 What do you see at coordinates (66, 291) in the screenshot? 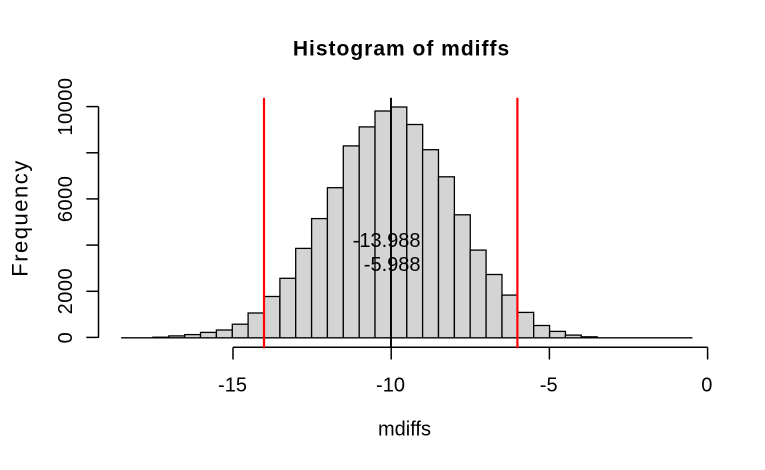
I see `svg-text: 2000` at bounding box center [66, 291].